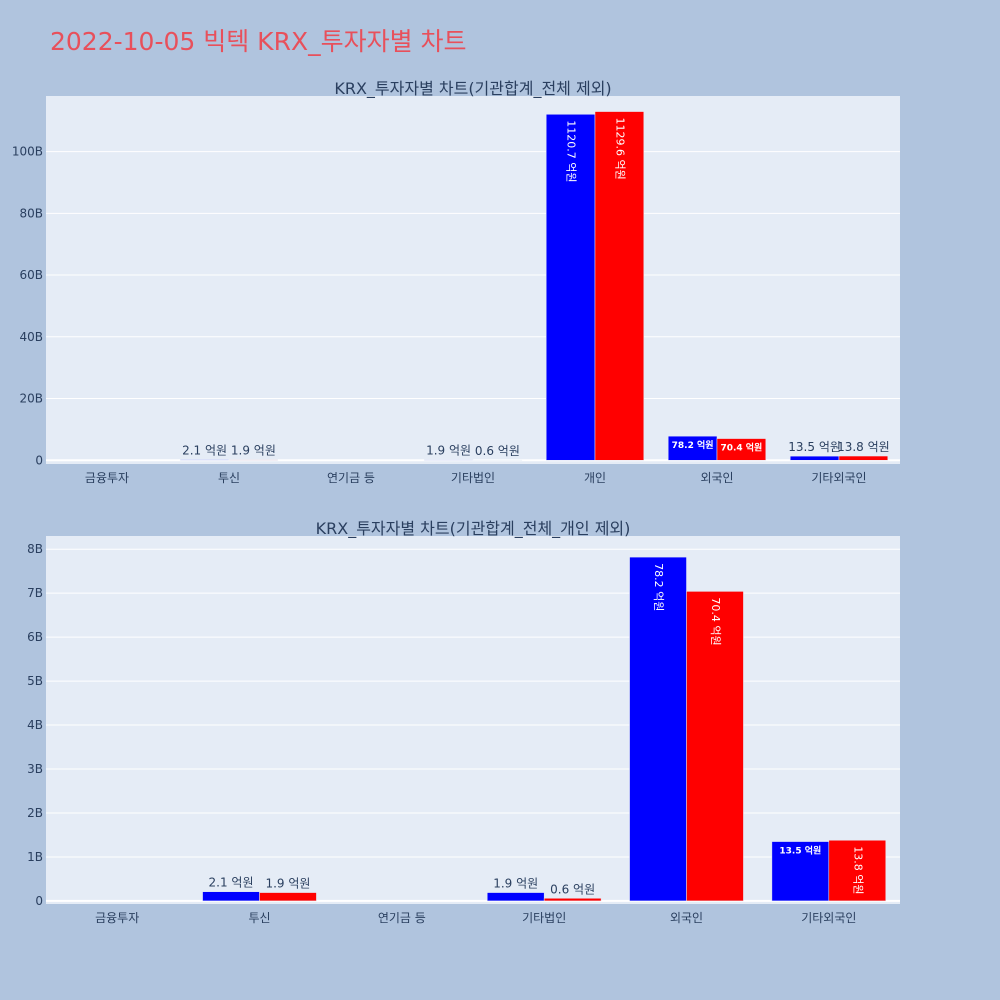 The width and height of the screenshot is (1000, 1000). Describe the element at coordinates (31, 213) in the screenshot. I see `y-tick-label: 80B` at that location.